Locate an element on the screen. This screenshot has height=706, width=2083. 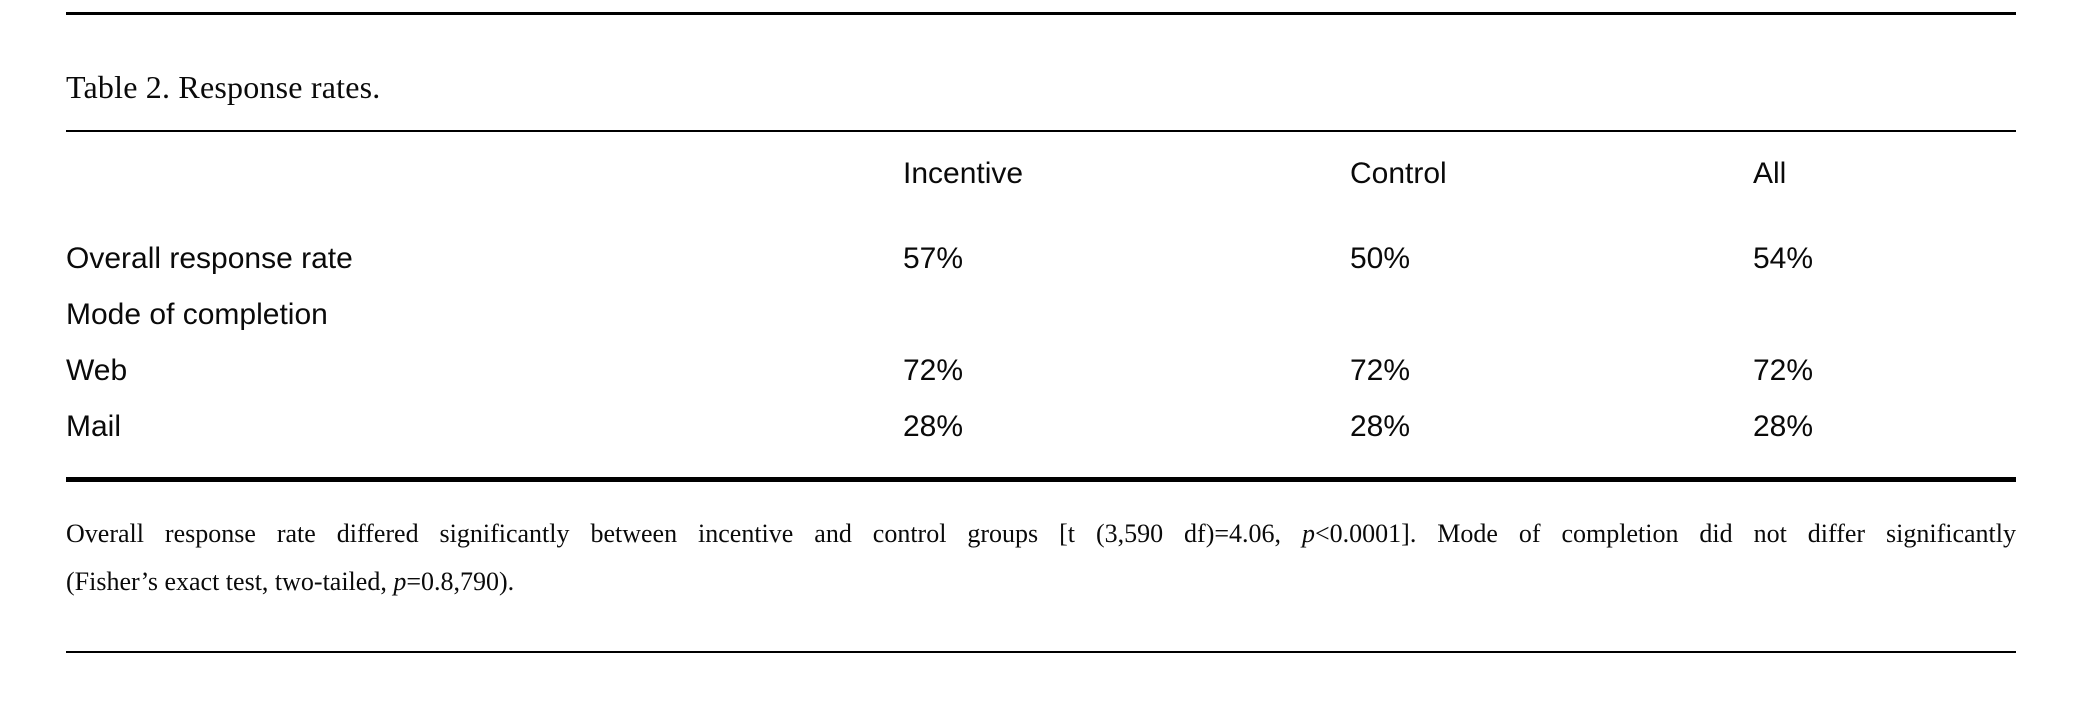
footnote-text: =0.8,790). is located at coordinates (460, 581).